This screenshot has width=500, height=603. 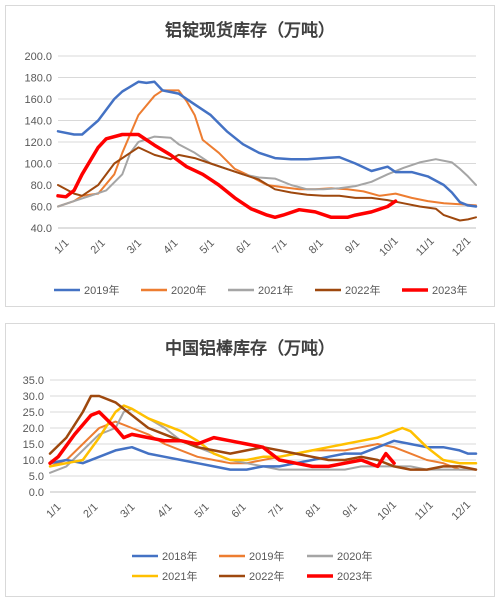 I want to click on y-tick-label: 120.0, so click(x=38, y=143).